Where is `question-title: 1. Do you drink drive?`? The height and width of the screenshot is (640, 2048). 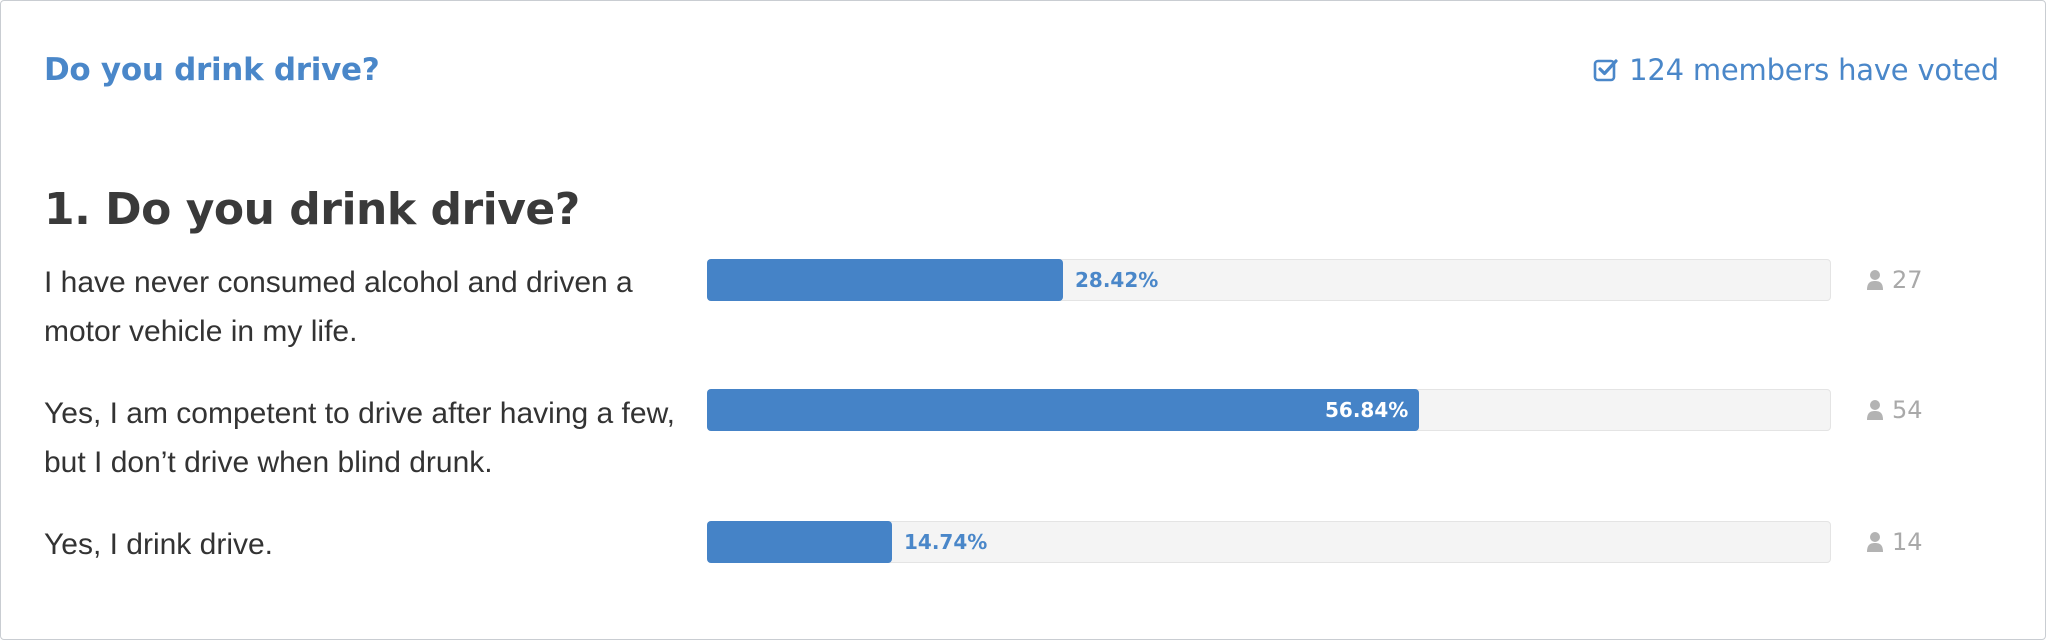
question-title: 1. Do you drink drive? is located at coordinates (312, 209).